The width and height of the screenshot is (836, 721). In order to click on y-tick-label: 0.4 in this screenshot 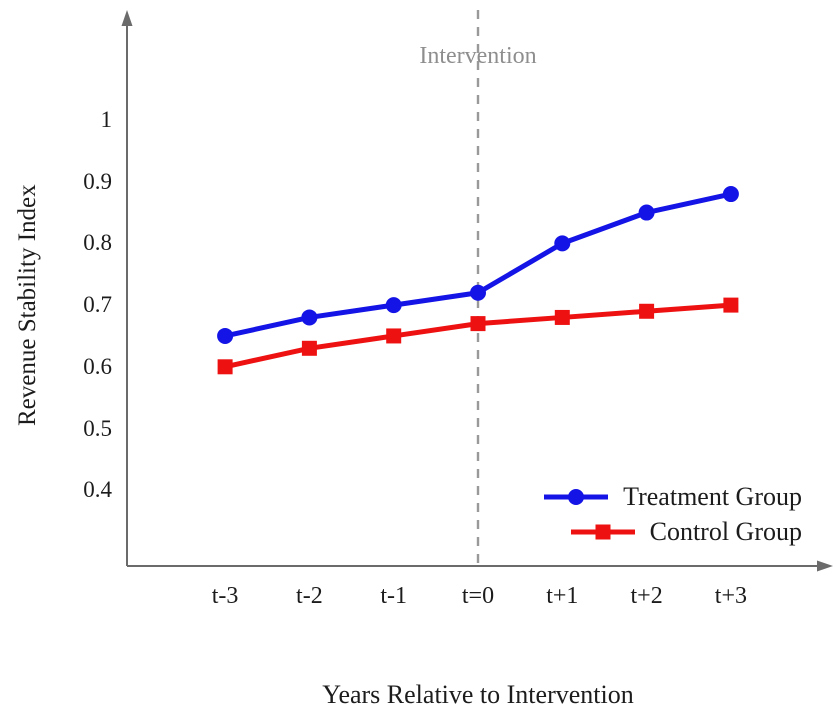, I will do `click(97, 490)`.